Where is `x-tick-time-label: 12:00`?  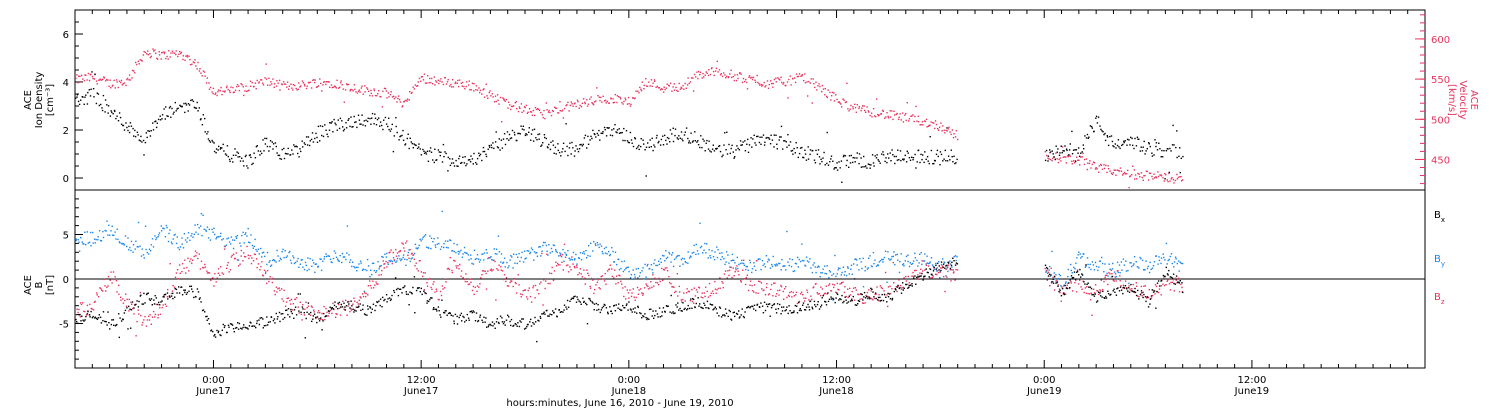 x-tick-time-label: 12:00 is located at coordinates (836, 380).